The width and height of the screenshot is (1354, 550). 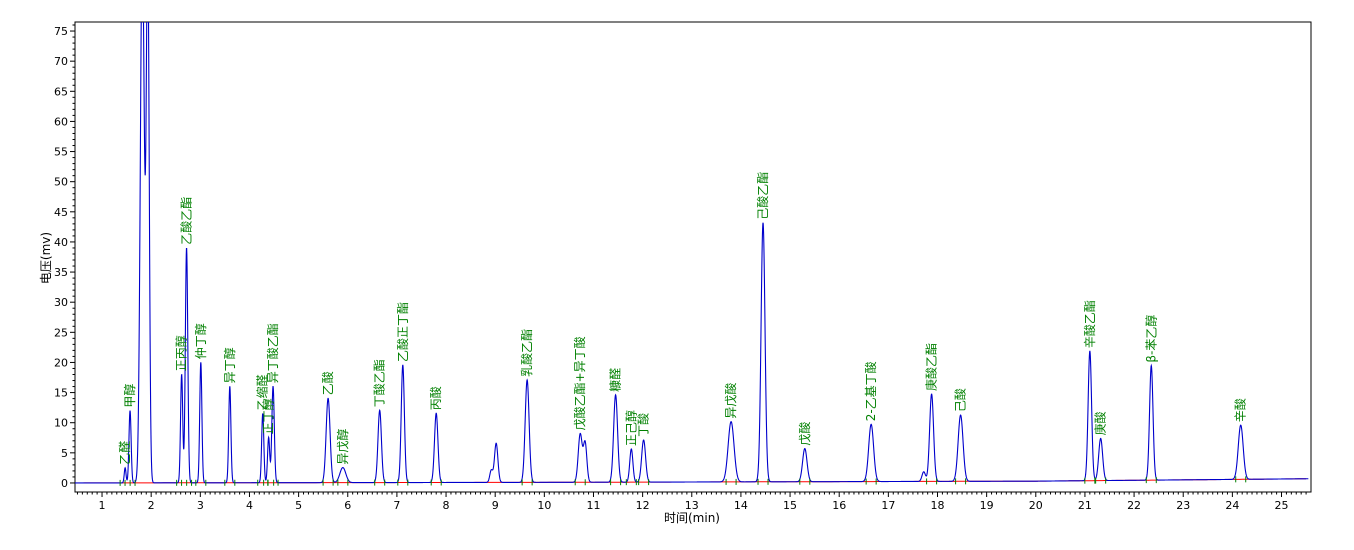 I want to click on y-tick-label: 55, so click(x=61, y=152).